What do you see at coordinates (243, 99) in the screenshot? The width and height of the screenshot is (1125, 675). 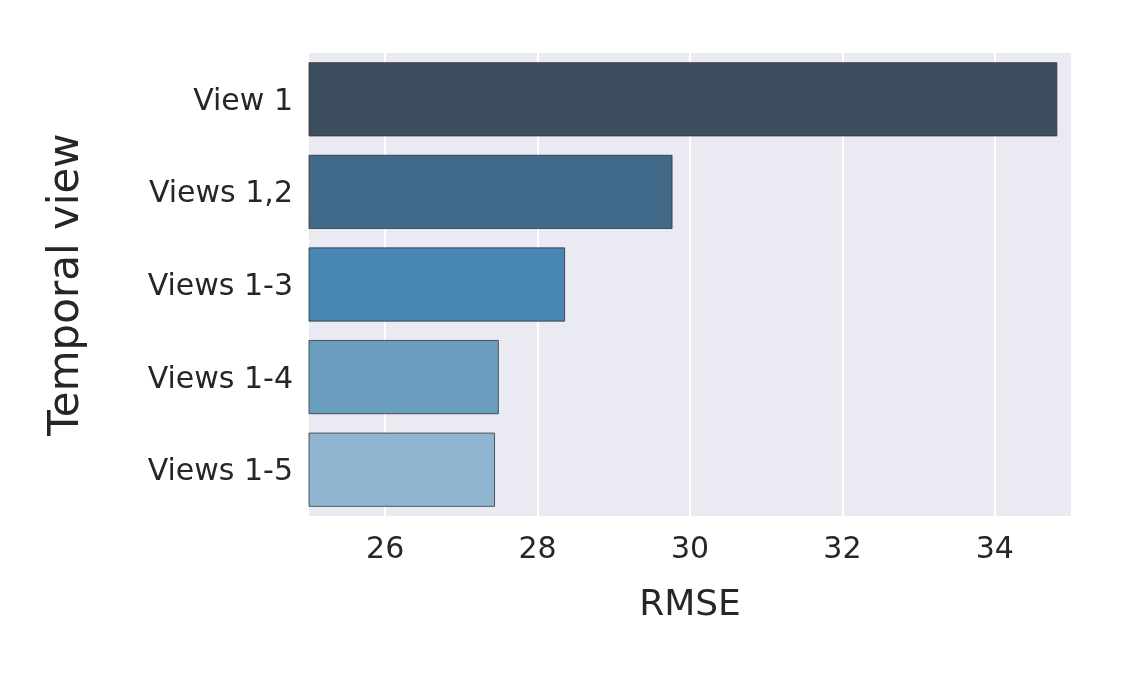 I see `y-tick-label: View 1` at bounding box center [243, 99].